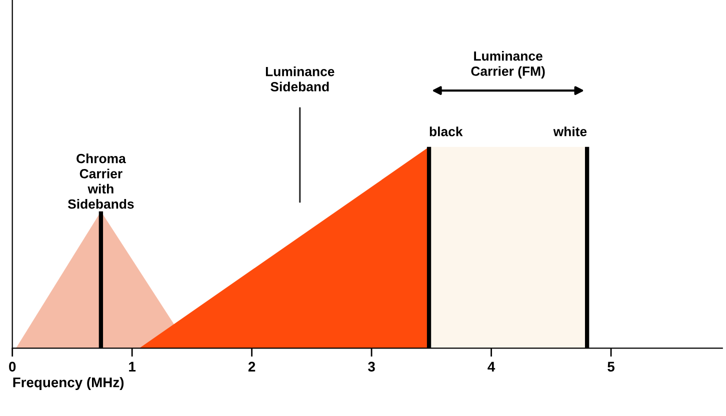  Describe the element at coordinates (371, 367) in the screenshot. I see `x-tick-label: 3` at that location.